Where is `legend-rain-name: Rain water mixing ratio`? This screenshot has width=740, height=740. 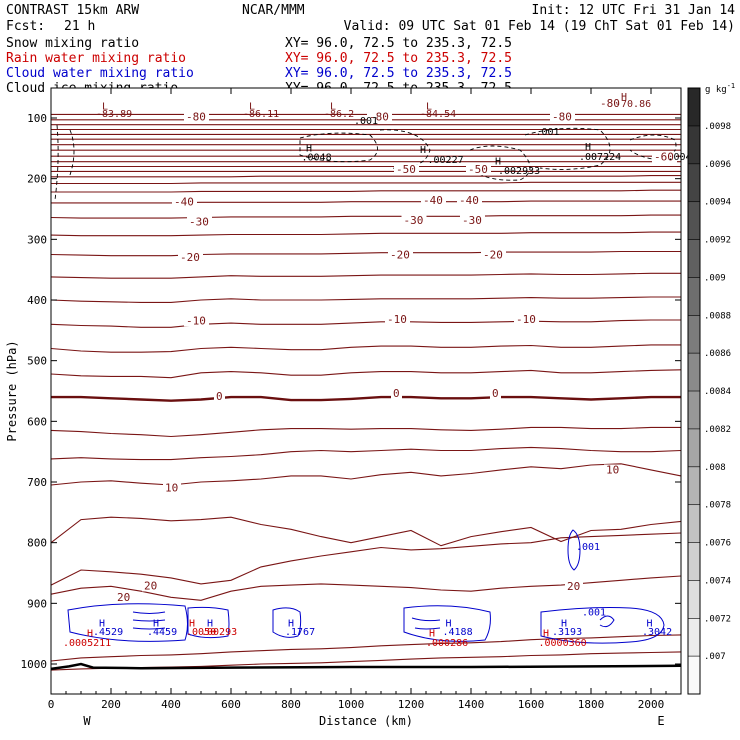 legend-rain-name: Rain water mixing ratio is located at coordinates (96, 58).